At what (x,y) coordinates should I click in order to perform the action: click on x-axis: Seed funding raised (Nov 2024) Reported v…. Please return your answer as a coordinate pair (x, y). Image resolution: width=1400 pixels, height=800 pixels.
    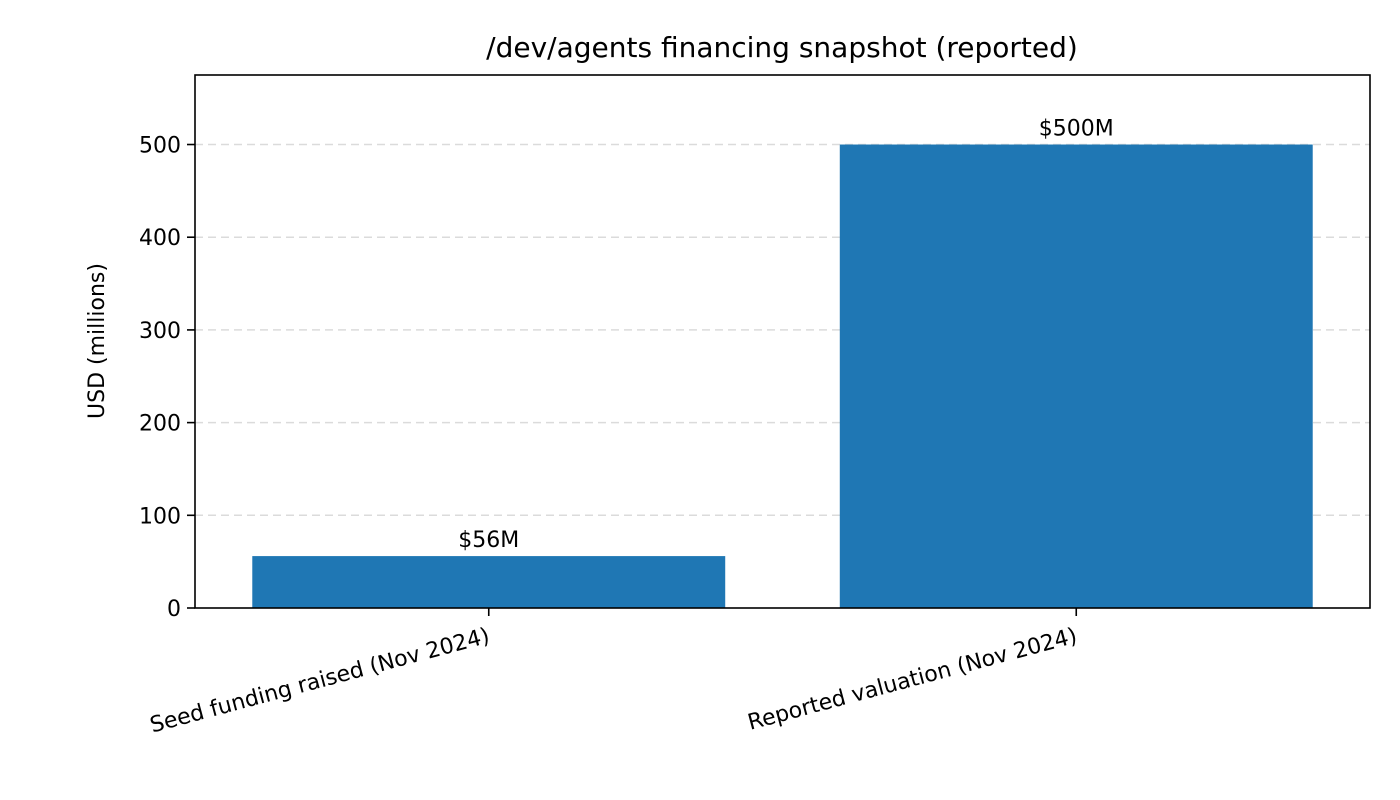
    Looking at the image, I should click on (613, 673).